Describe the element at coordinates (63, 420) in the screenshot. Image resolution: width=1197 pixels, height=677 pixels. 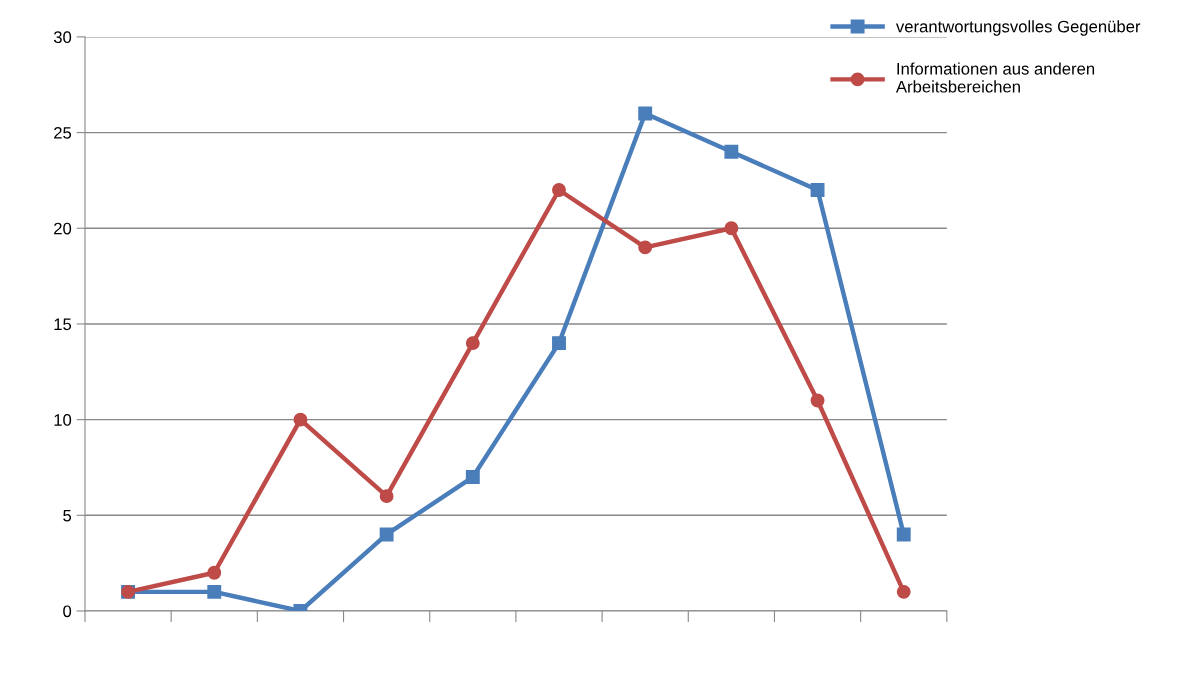
I see `y-tick-label: 10` at that location.